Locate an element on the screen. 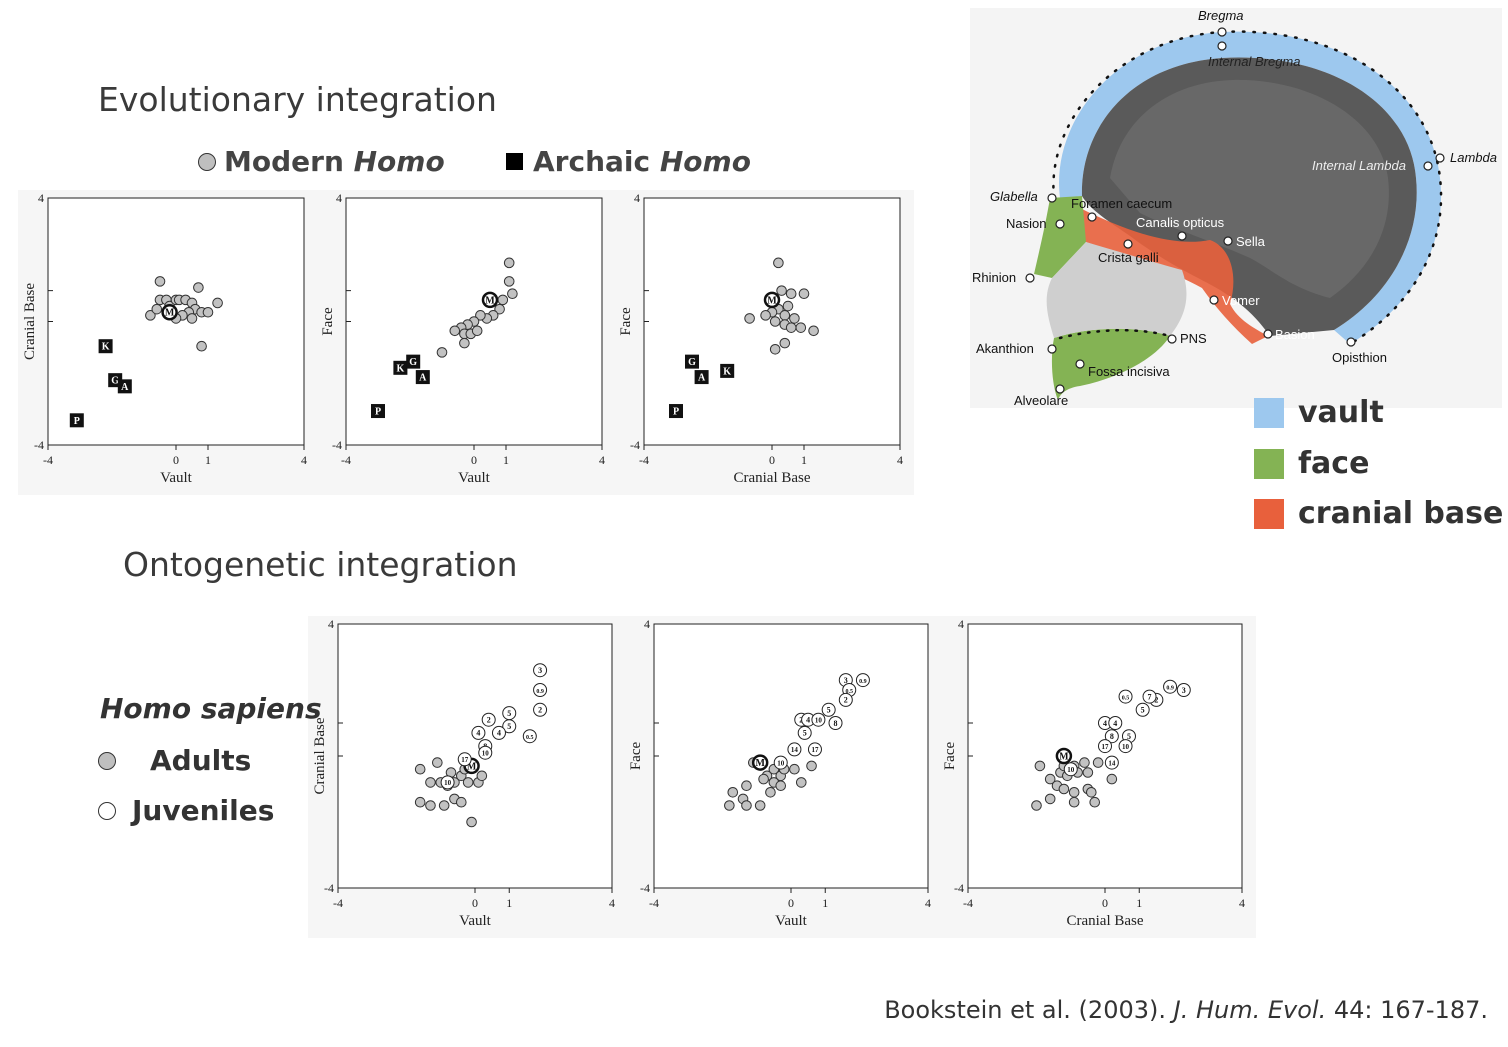 This screenshot has height=1047, width=1508. legend-modern-genus: Homo is located at coordinates (399, 161).